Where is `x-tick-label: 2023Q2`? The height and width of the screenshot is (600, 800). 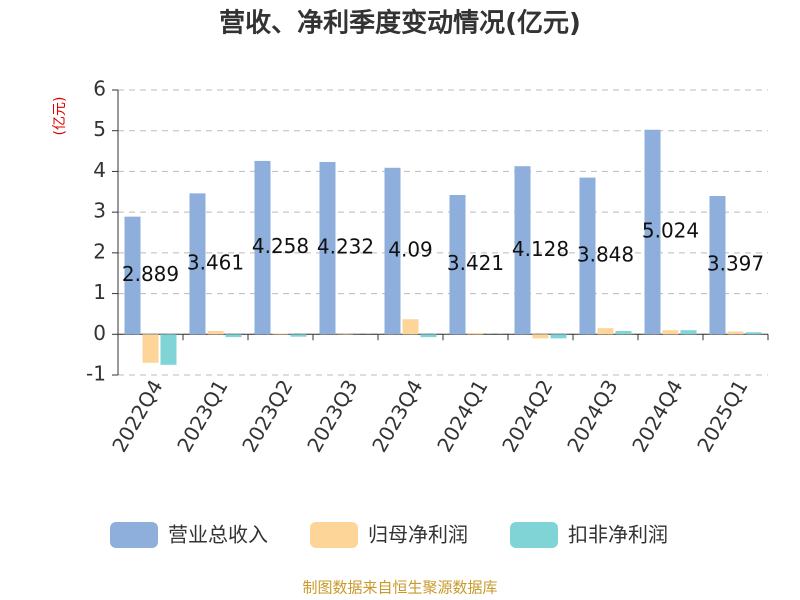 x-tick-label: 2023Q2 is located at coordinates (267, 416).